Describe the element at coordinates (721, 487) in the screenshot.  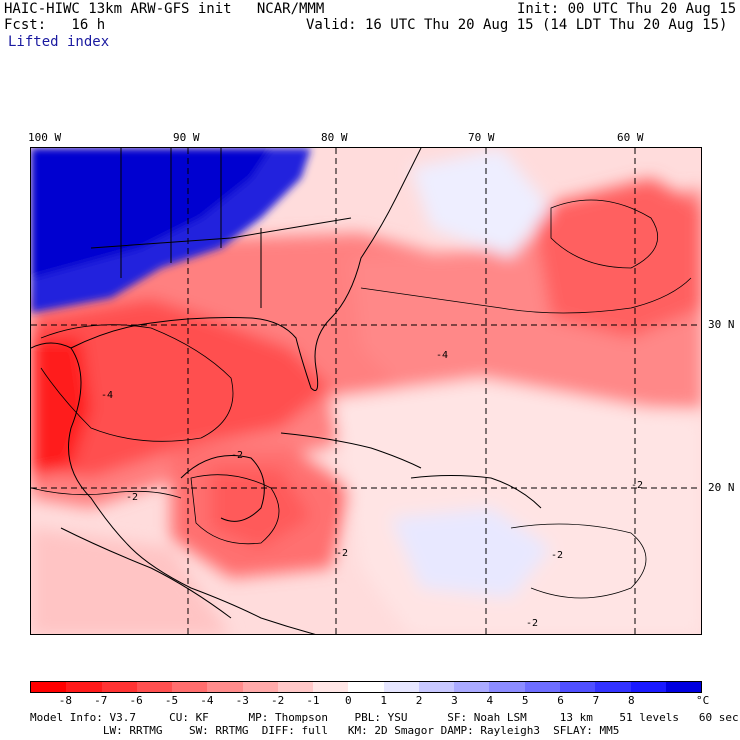
I see `lat-label-20n: 20 N` at that location.